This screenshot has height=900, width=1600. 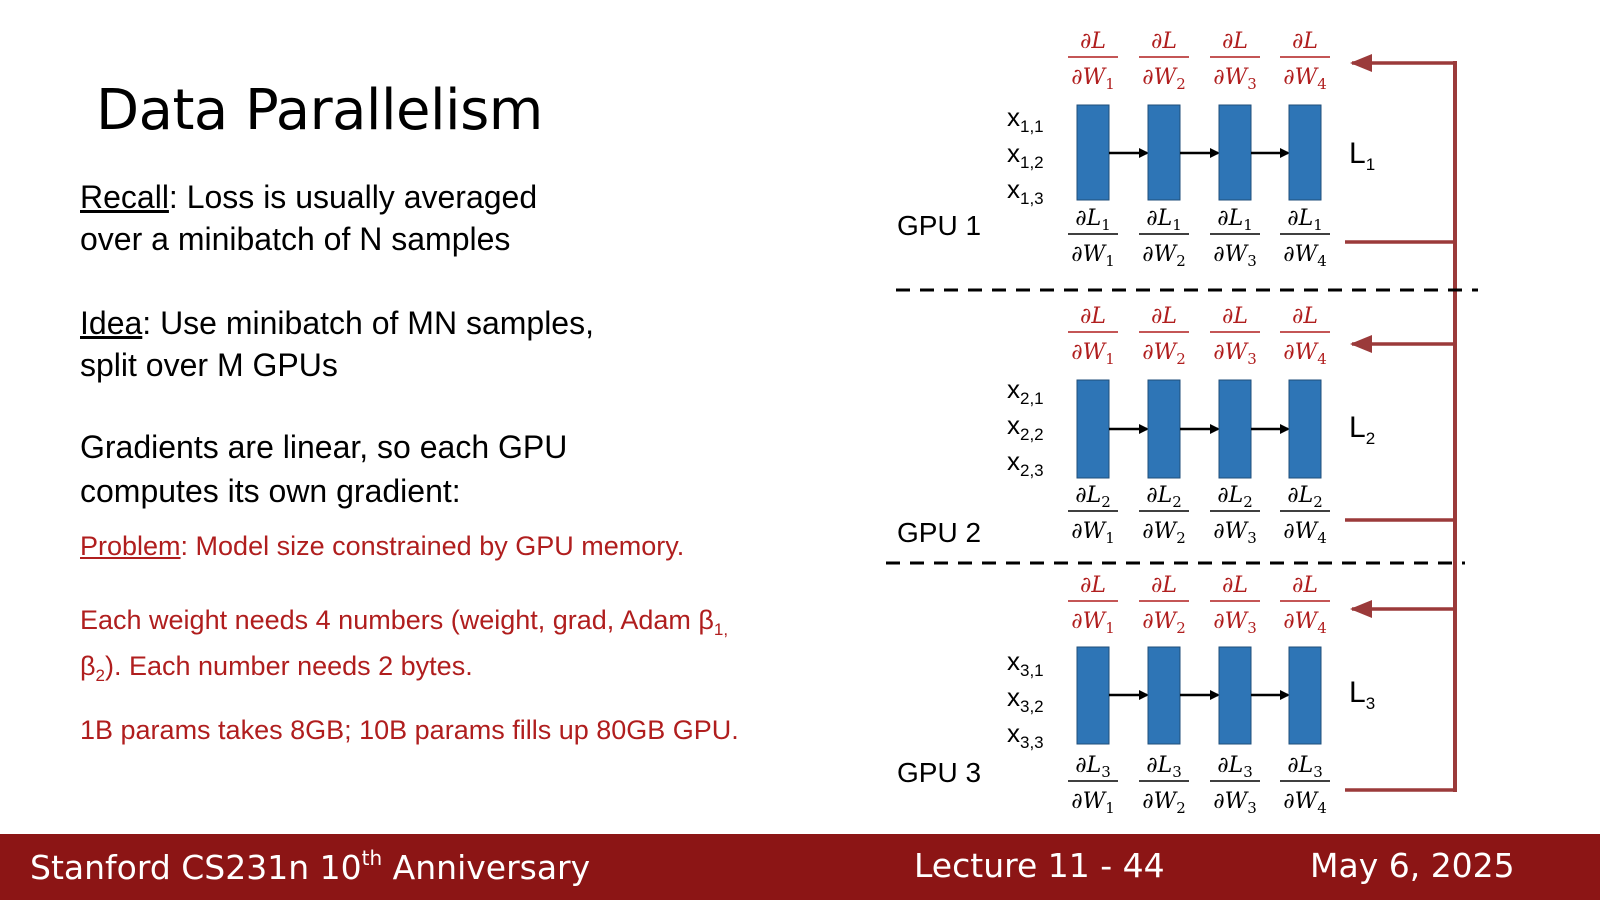 What do you see at coordinates (1164, 220) in the screenshot?
I see `local-gradient-w2-numerator: ∂L1` at bounding box center [1164, 220].